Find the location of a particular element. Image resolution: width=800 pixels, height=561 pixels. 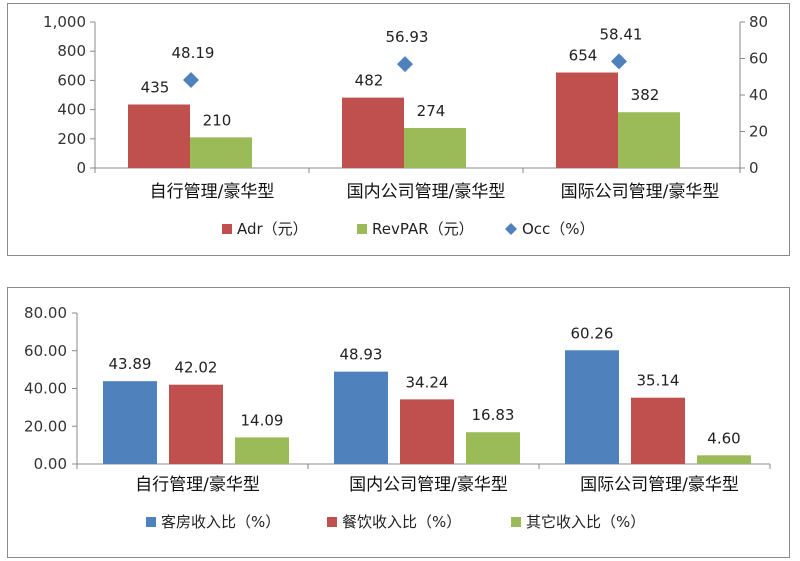

data-label-room-ratio: 48.93 is located at coordinates (361, 355).